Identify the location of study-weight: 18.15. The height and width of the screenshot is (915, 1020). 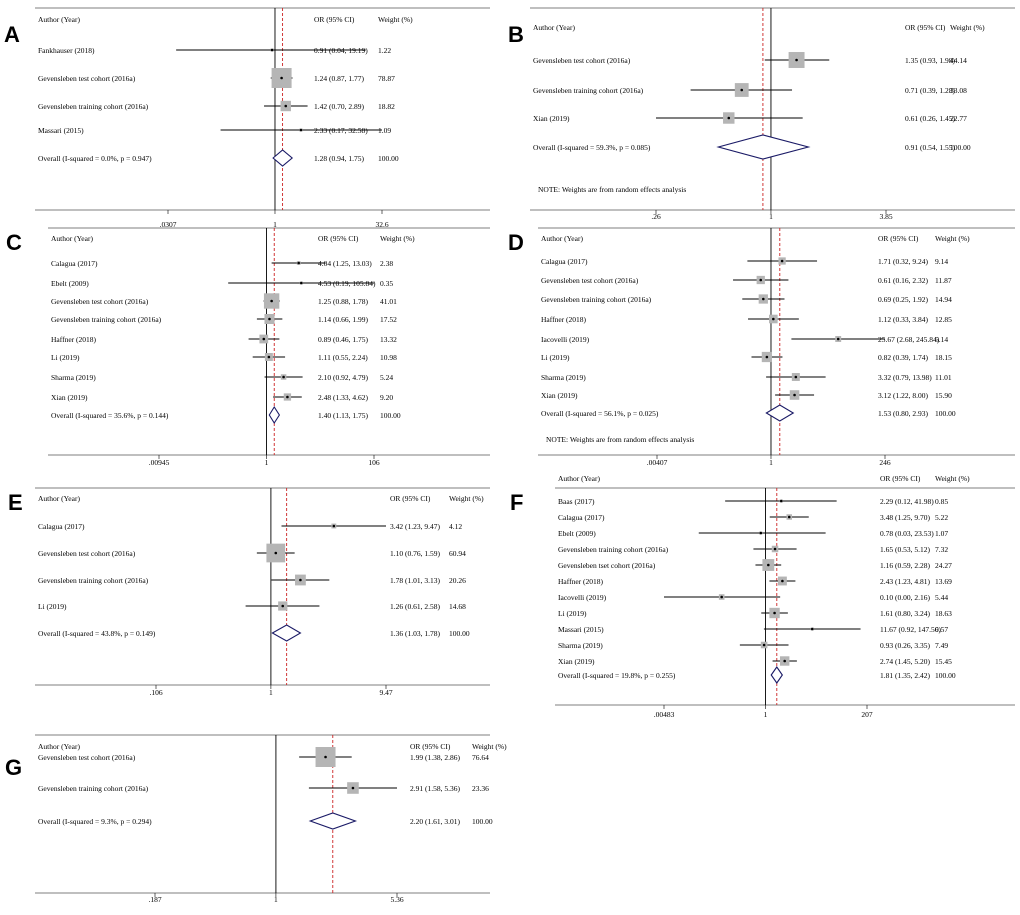
(943, 357).